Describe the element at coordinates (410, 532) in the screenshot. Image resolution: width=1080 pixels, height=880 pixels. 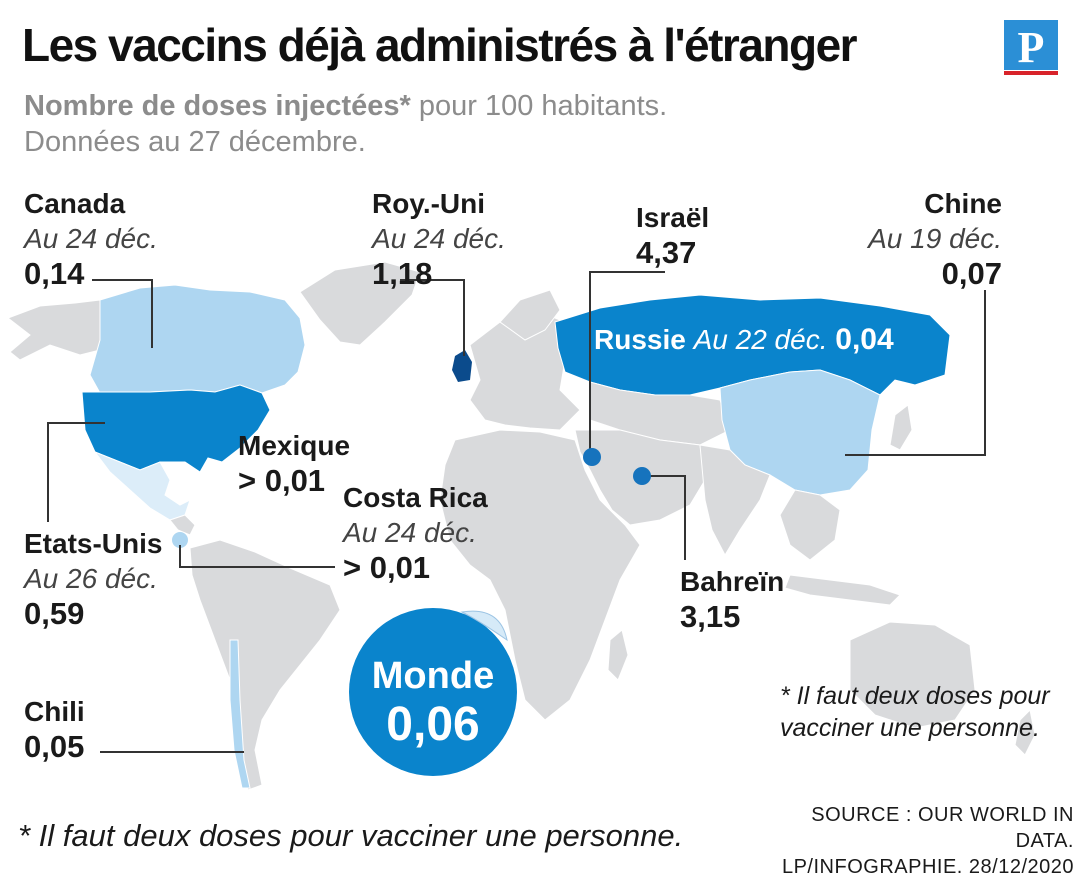
I see `costa-rica-date: Au 24 déc.` at that location.